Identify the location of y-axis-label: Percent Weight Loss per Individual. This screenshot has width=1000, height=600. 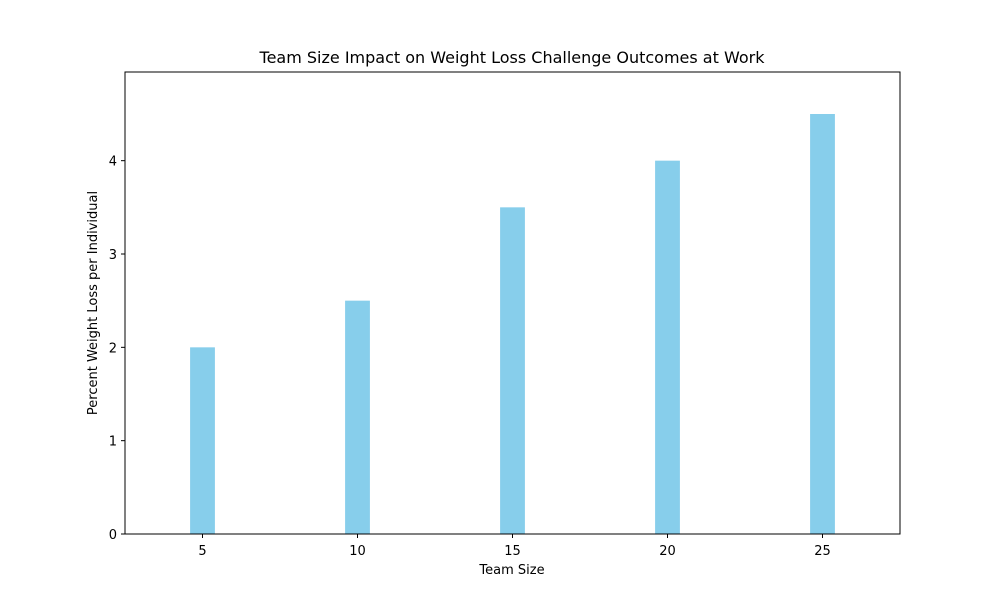
(93, 303).